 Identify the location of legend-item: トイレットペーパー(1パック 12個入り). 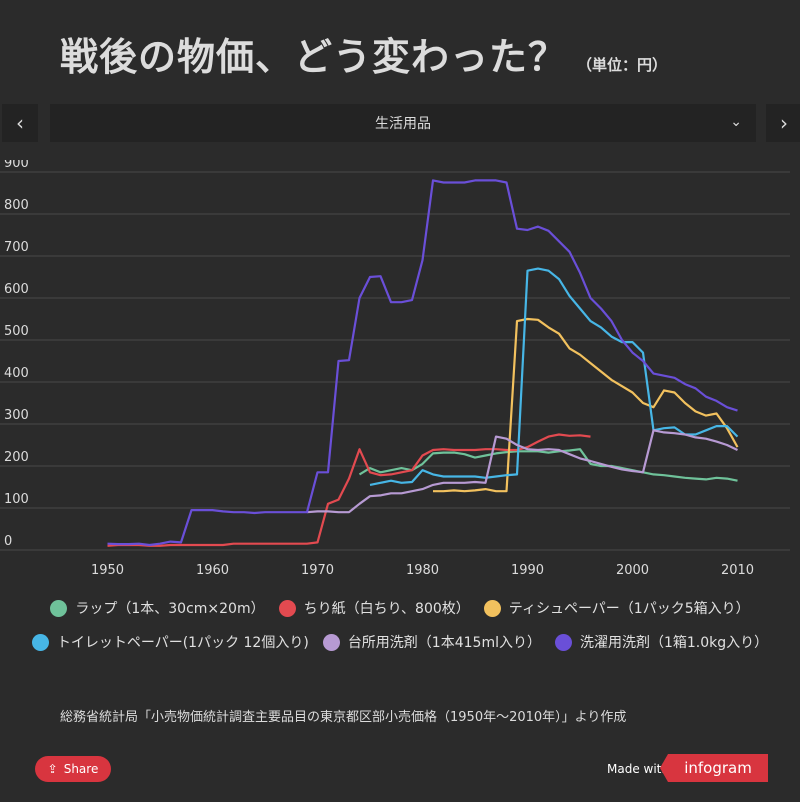
(170, 642).